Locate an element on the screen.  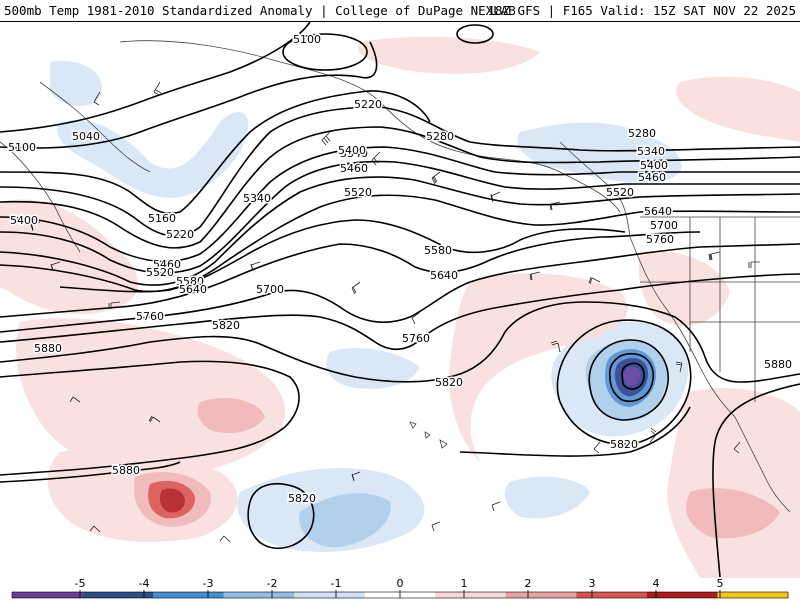
aleutians-coast is located at coordinates (95, 127).